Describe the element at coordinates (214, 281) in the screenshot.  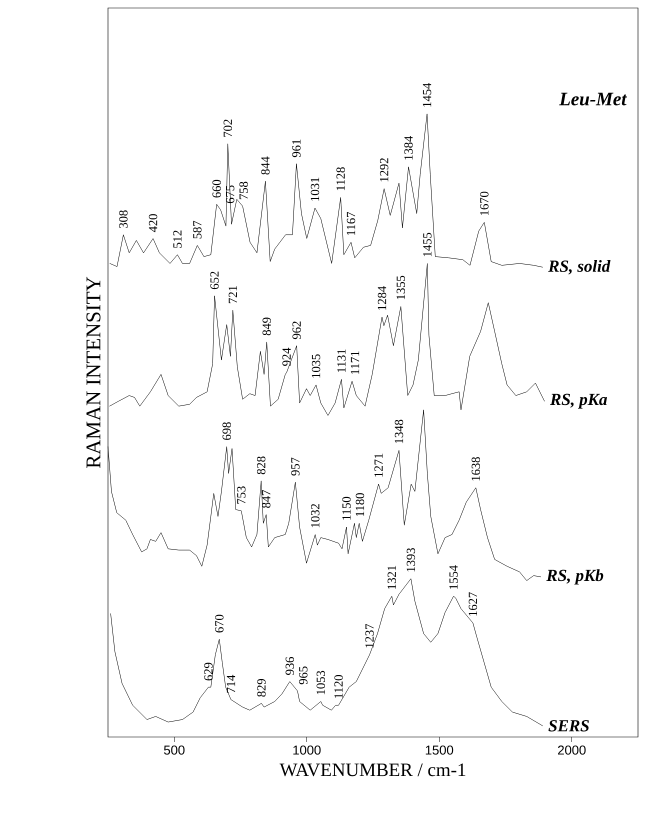
I see `annotation: 652` at that location.